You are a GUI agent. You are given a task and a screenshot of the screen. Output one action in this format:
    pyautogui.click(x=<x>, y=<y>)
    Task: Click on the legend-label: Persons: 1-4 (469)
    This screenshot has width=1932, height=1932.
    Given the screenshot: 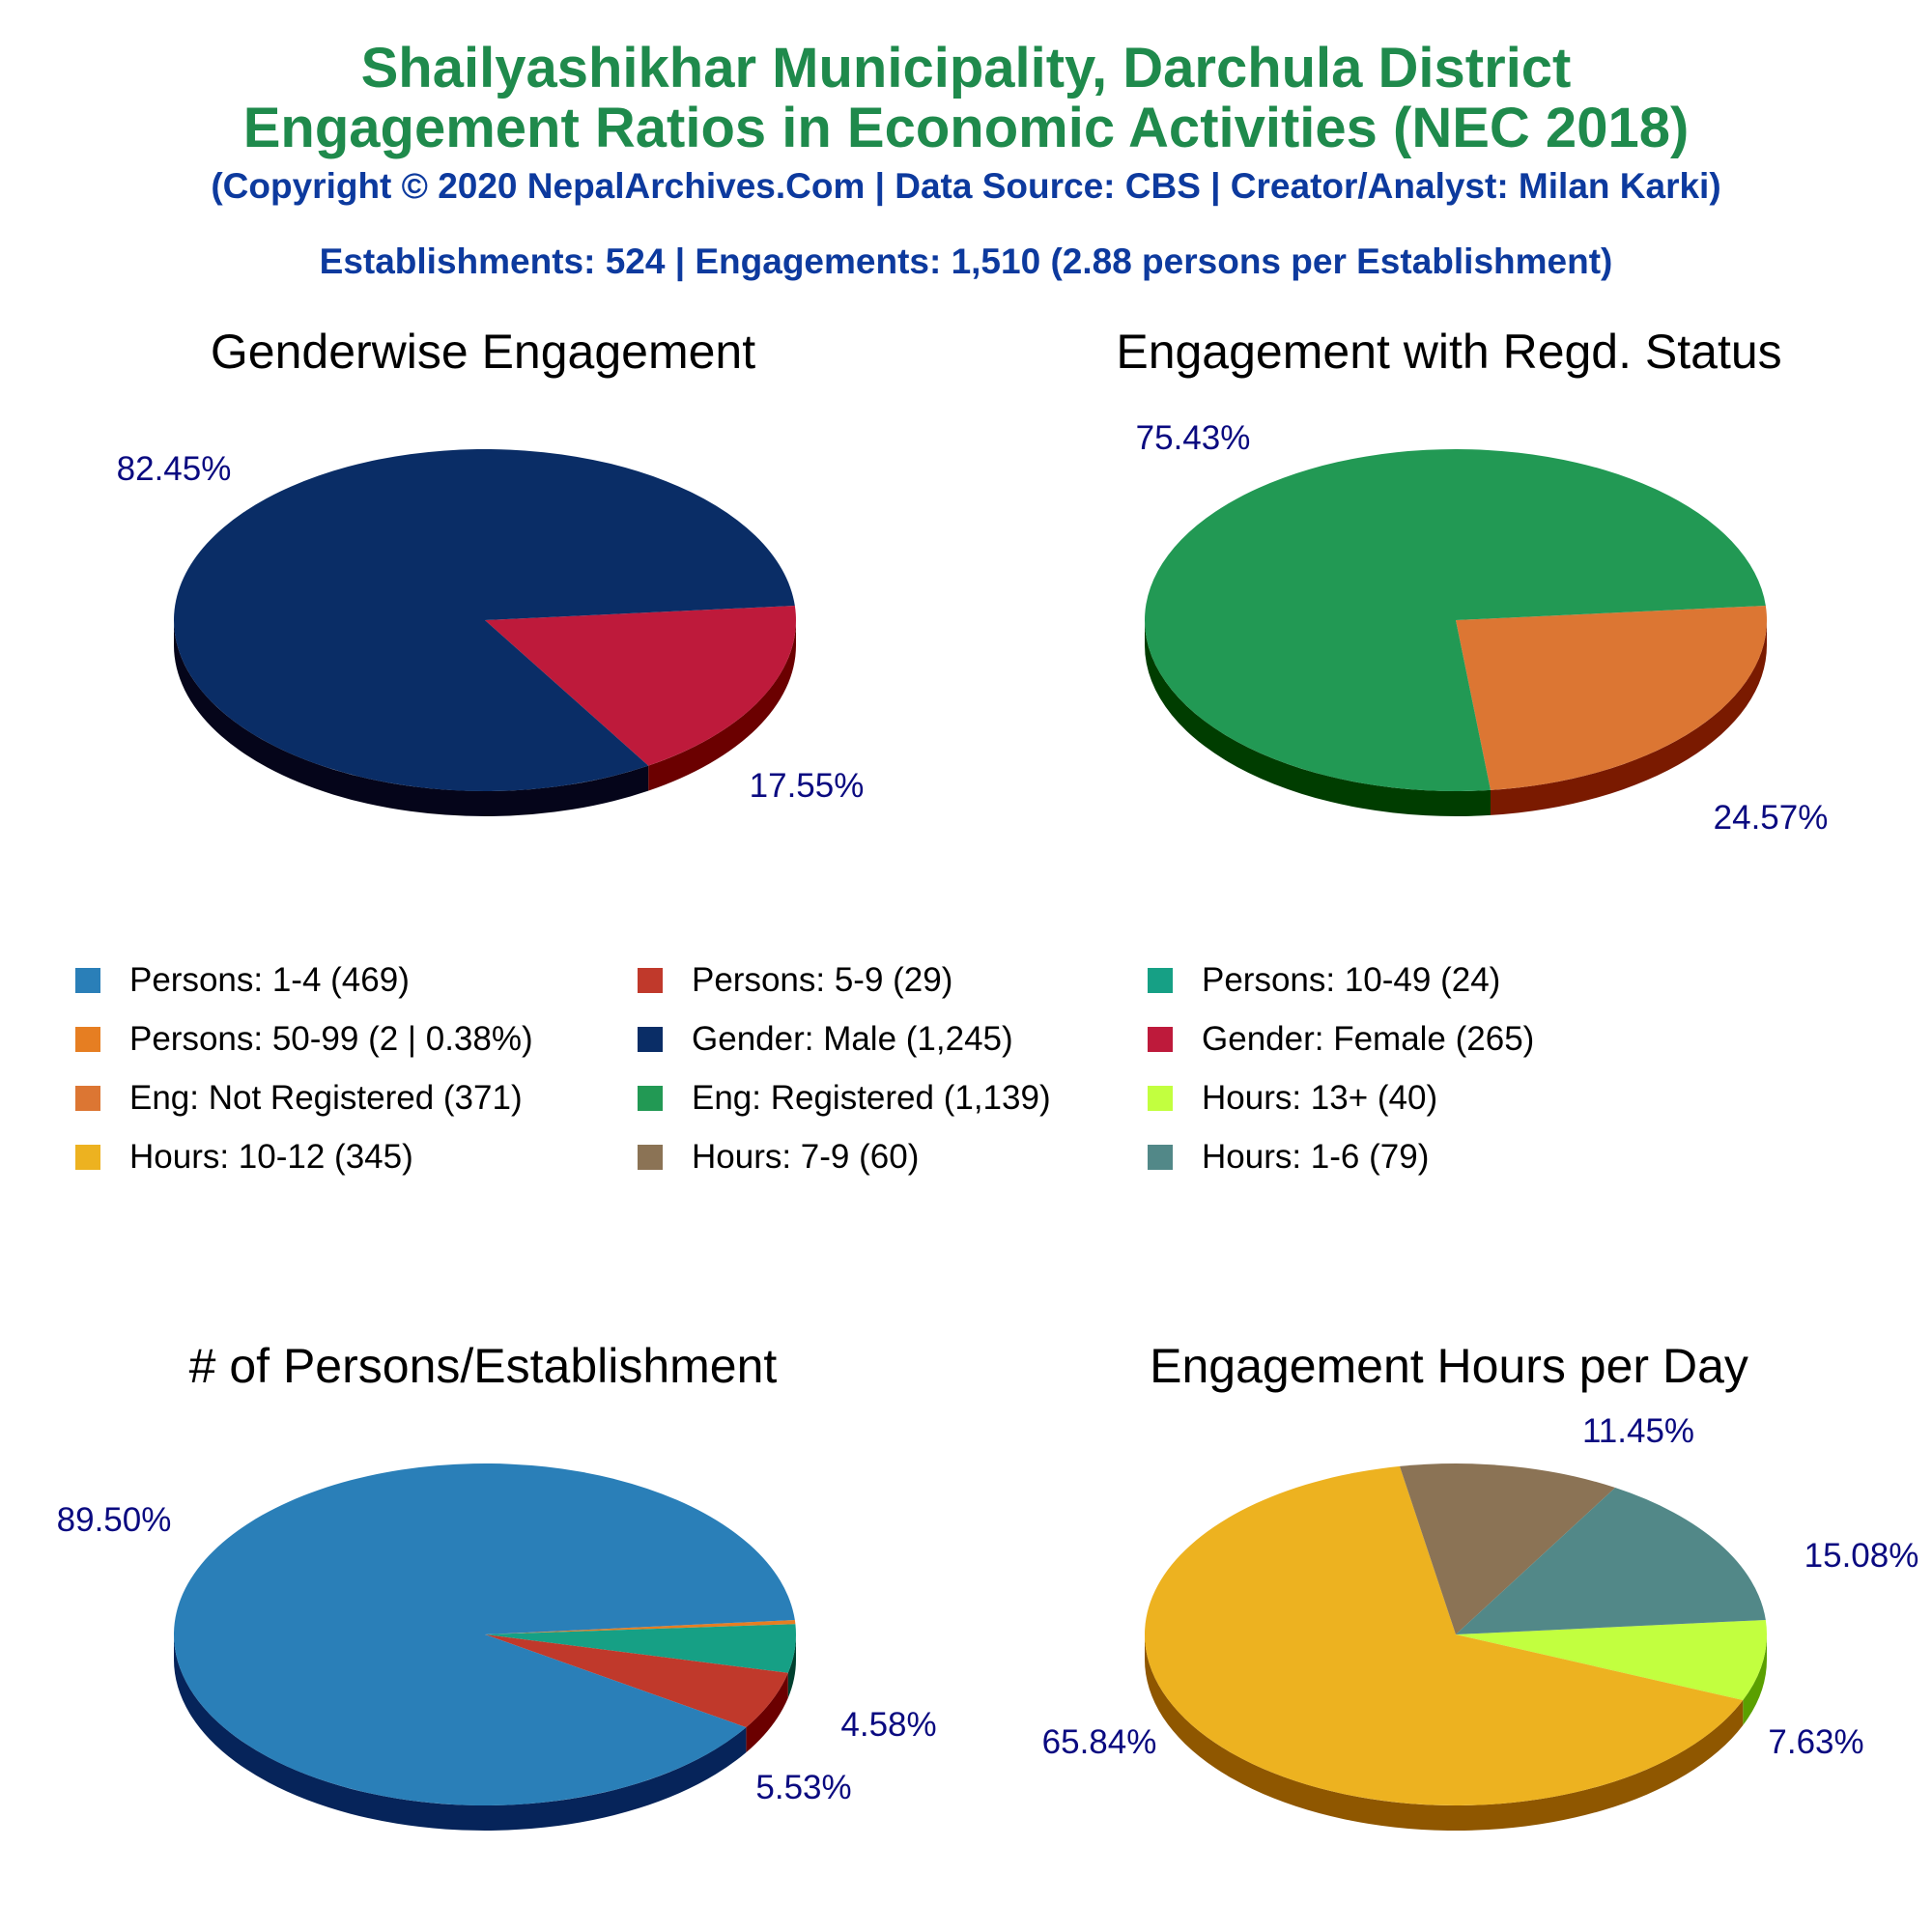 What is the action you would take?
    pyautogui.click(x=269, y=980)
    